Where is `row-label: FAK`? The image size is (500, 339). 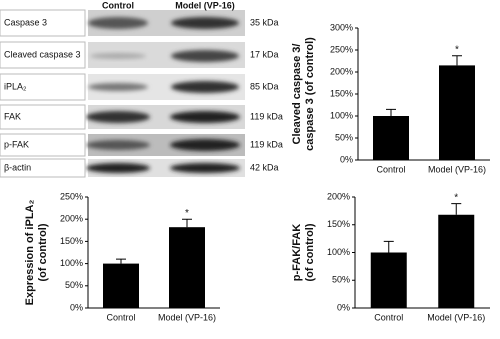 row-label: FAK is located at coordinates (12, 116).